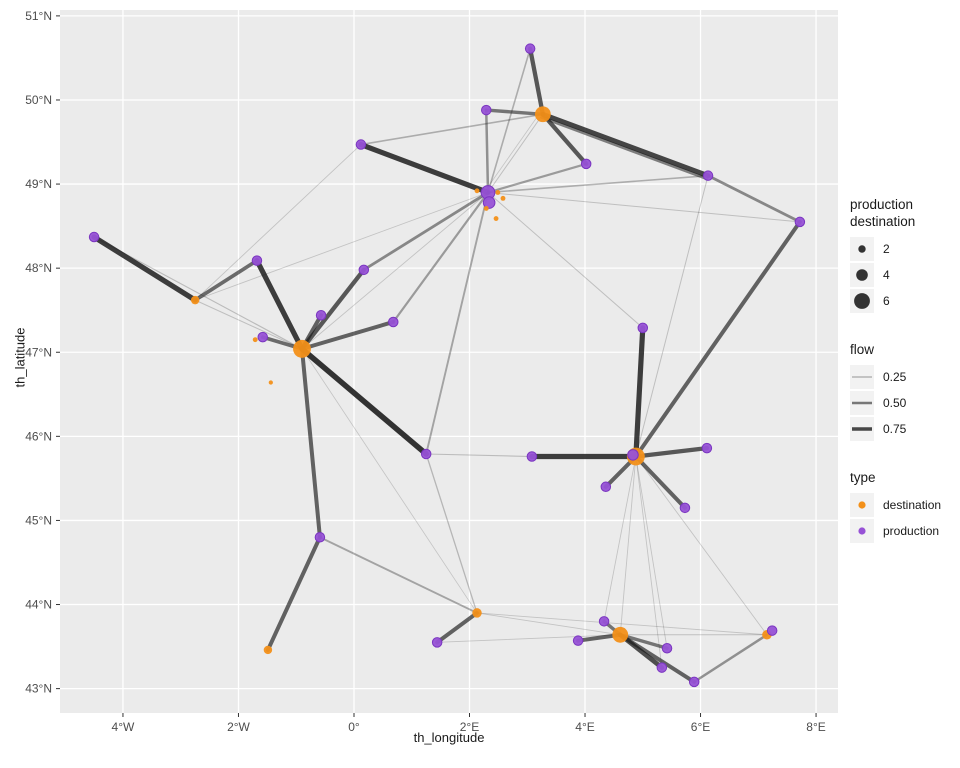 This screenshot has width=960, height=768. I want to click on flow-legend-item-row: 0.50, so click(904, 403).